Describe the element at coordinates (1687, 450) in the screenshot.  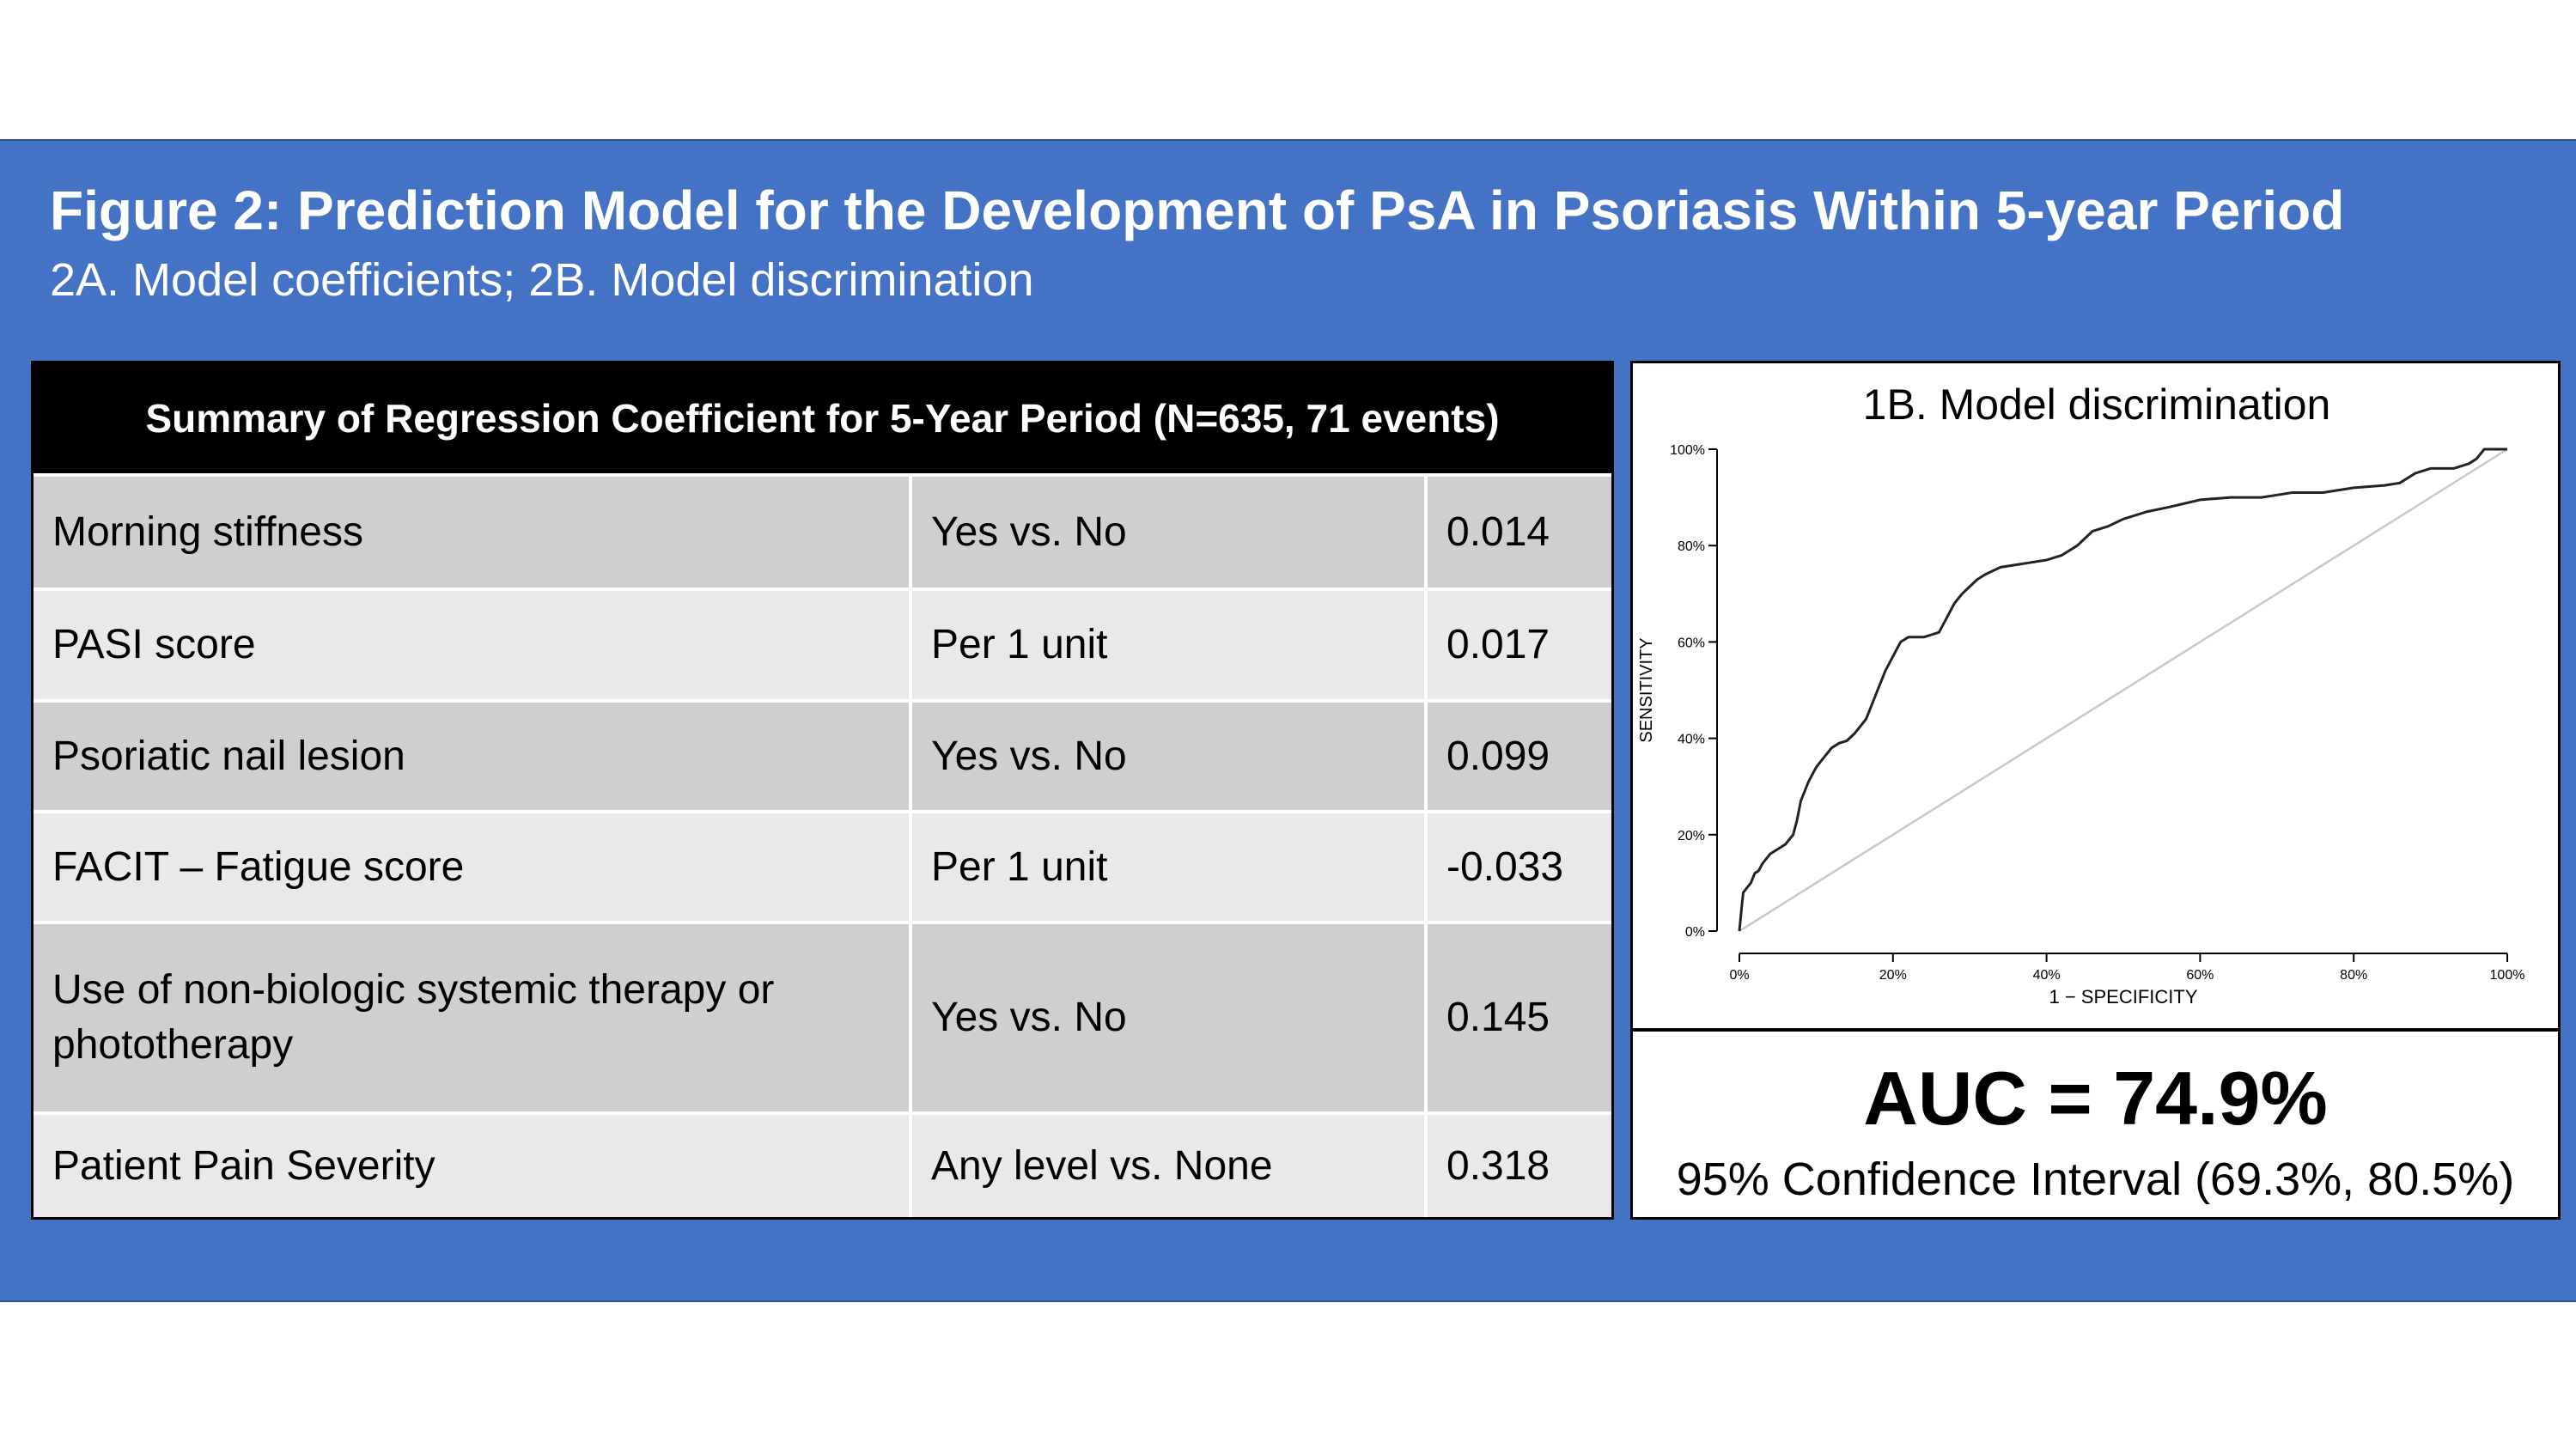
I see `y-tick-label: 100%` at that location.